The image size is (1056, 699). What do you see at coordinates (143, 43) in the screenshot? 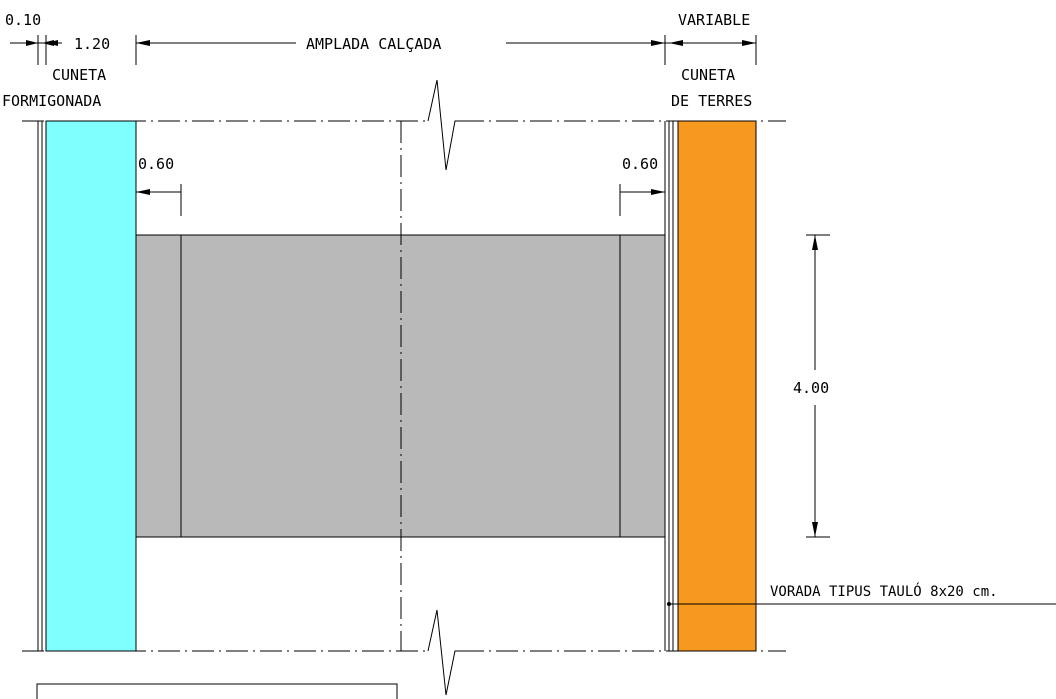
I see `dim-arrow-amplada-left` at bounding box center [143, 43].